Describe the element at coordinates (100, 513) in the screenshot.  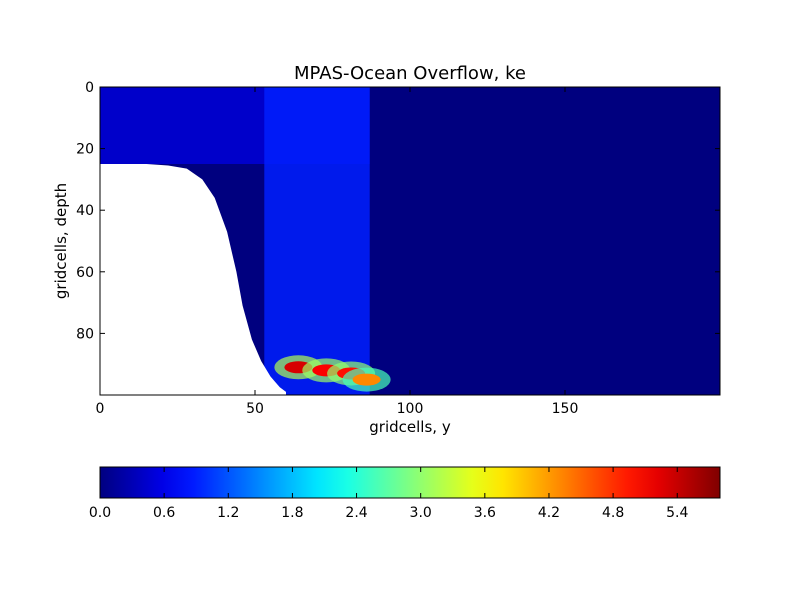
I see `colorbar-tick-label: 0.0` at that location.